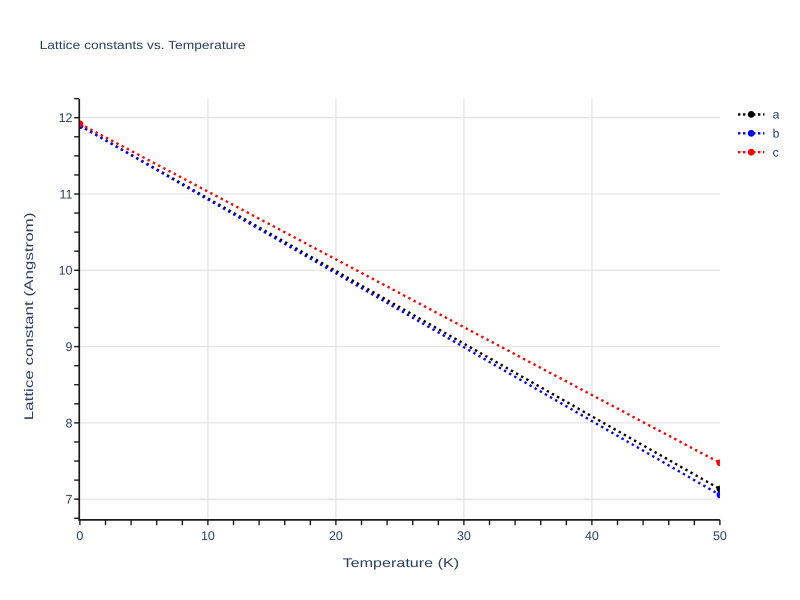 The height and width of the screenshot is (600, 800). I want to click on svg-text: 50, so click(720, 536).